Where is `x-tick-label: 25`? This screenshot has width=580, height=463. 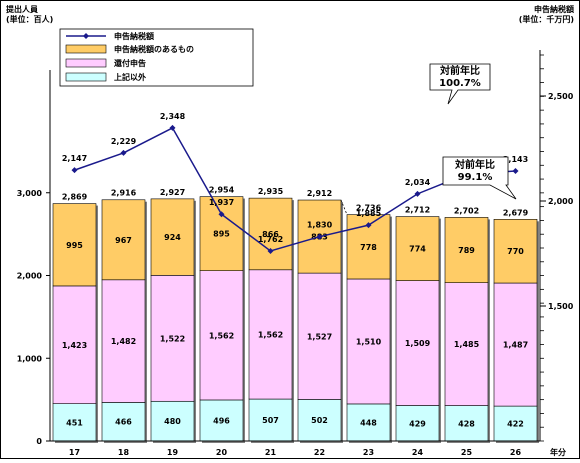
x-tick-label: 25 is located at coordinates (467, 452).